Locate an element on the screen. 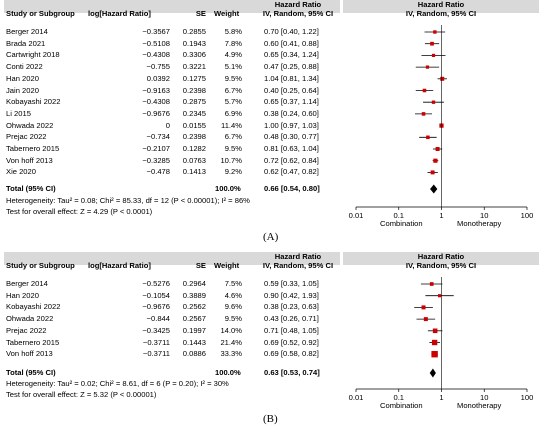 This screenshot has height=433, width=550. study-name: Xie 2020 is located at coordinates (21, 172).